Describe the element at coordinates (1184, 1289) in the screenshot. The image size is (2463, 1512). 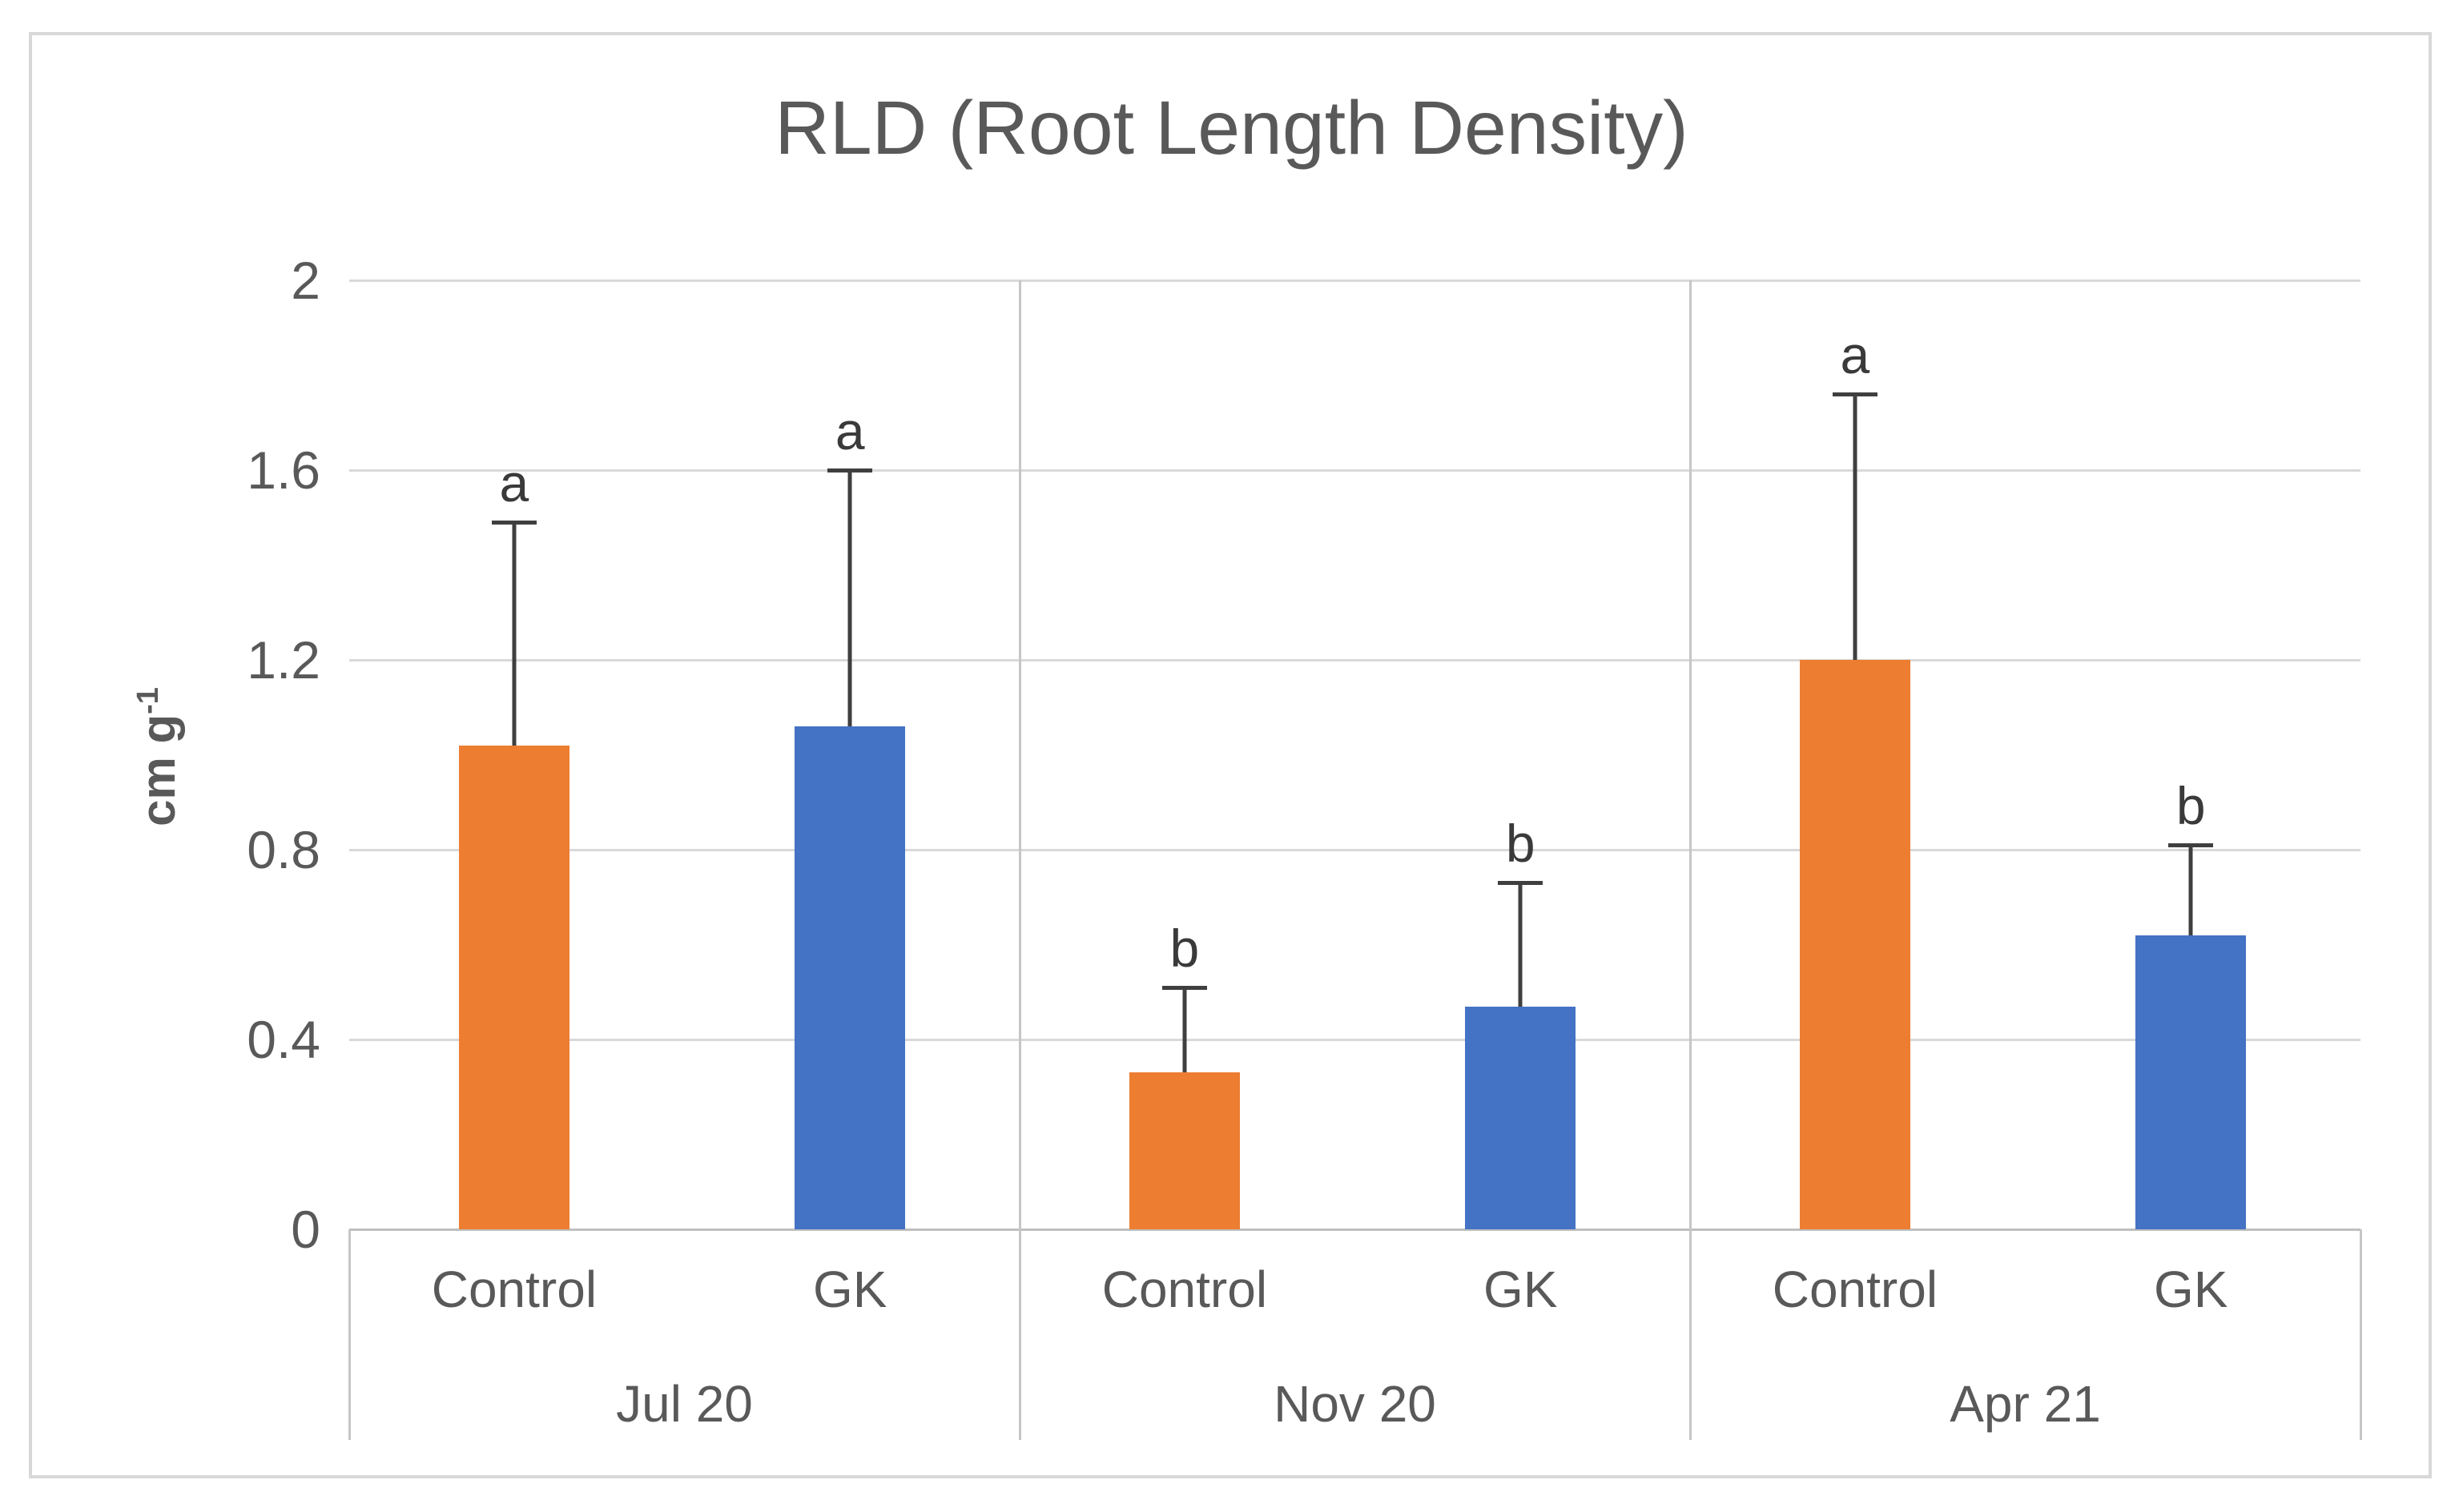
I see `category-label-control-nov-20: Control` at that location.